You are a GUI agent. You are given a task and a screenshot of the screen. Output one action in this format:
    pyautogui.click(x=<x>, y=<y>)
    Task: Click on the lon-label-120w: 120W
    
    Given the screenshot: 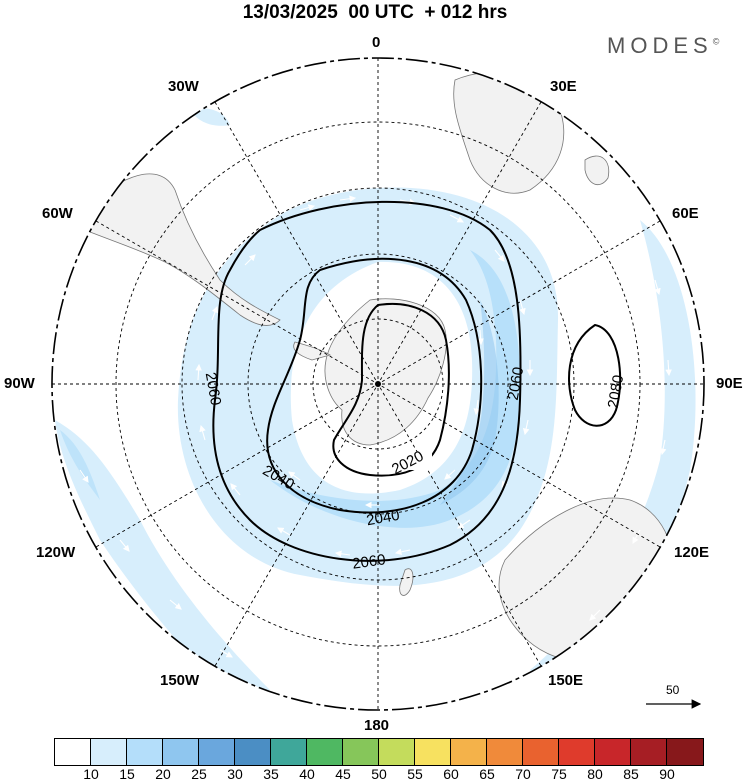 What is the action you would take?
    pyautogui.click(x=56, y=552)
    